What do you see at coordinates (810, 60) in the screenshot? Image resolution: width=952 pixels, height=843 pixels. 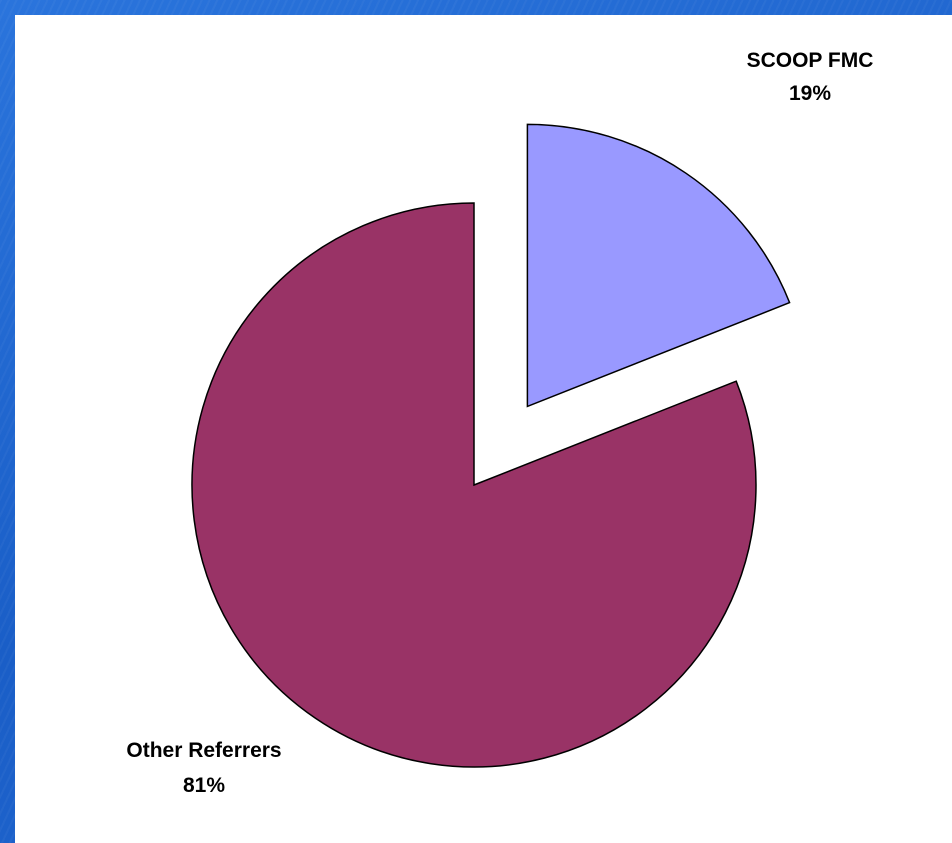 I see `slice-label-scoop-fmc-name: SCOOP FMC` at bounding box center [810, 60].